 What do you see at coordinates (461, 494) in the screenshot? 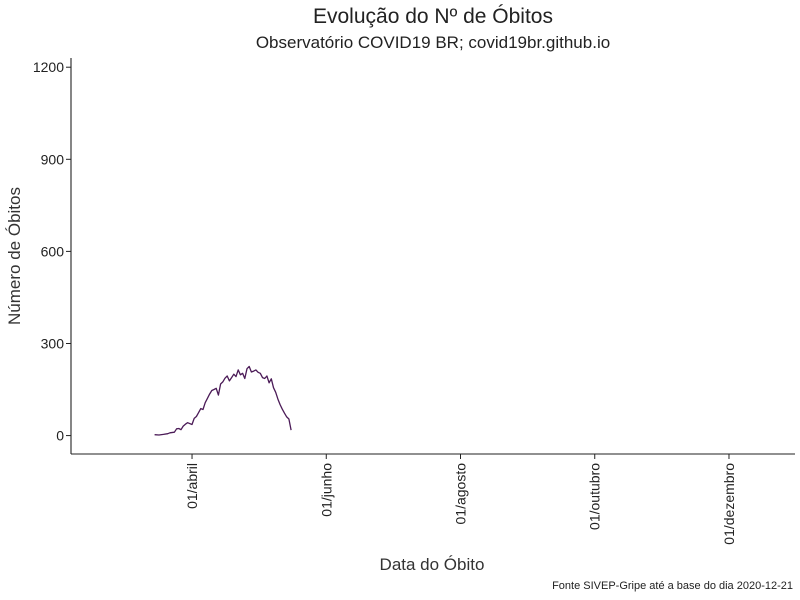
I see `x-tick-label: 01/agosto` at bounding box center [461, 494].